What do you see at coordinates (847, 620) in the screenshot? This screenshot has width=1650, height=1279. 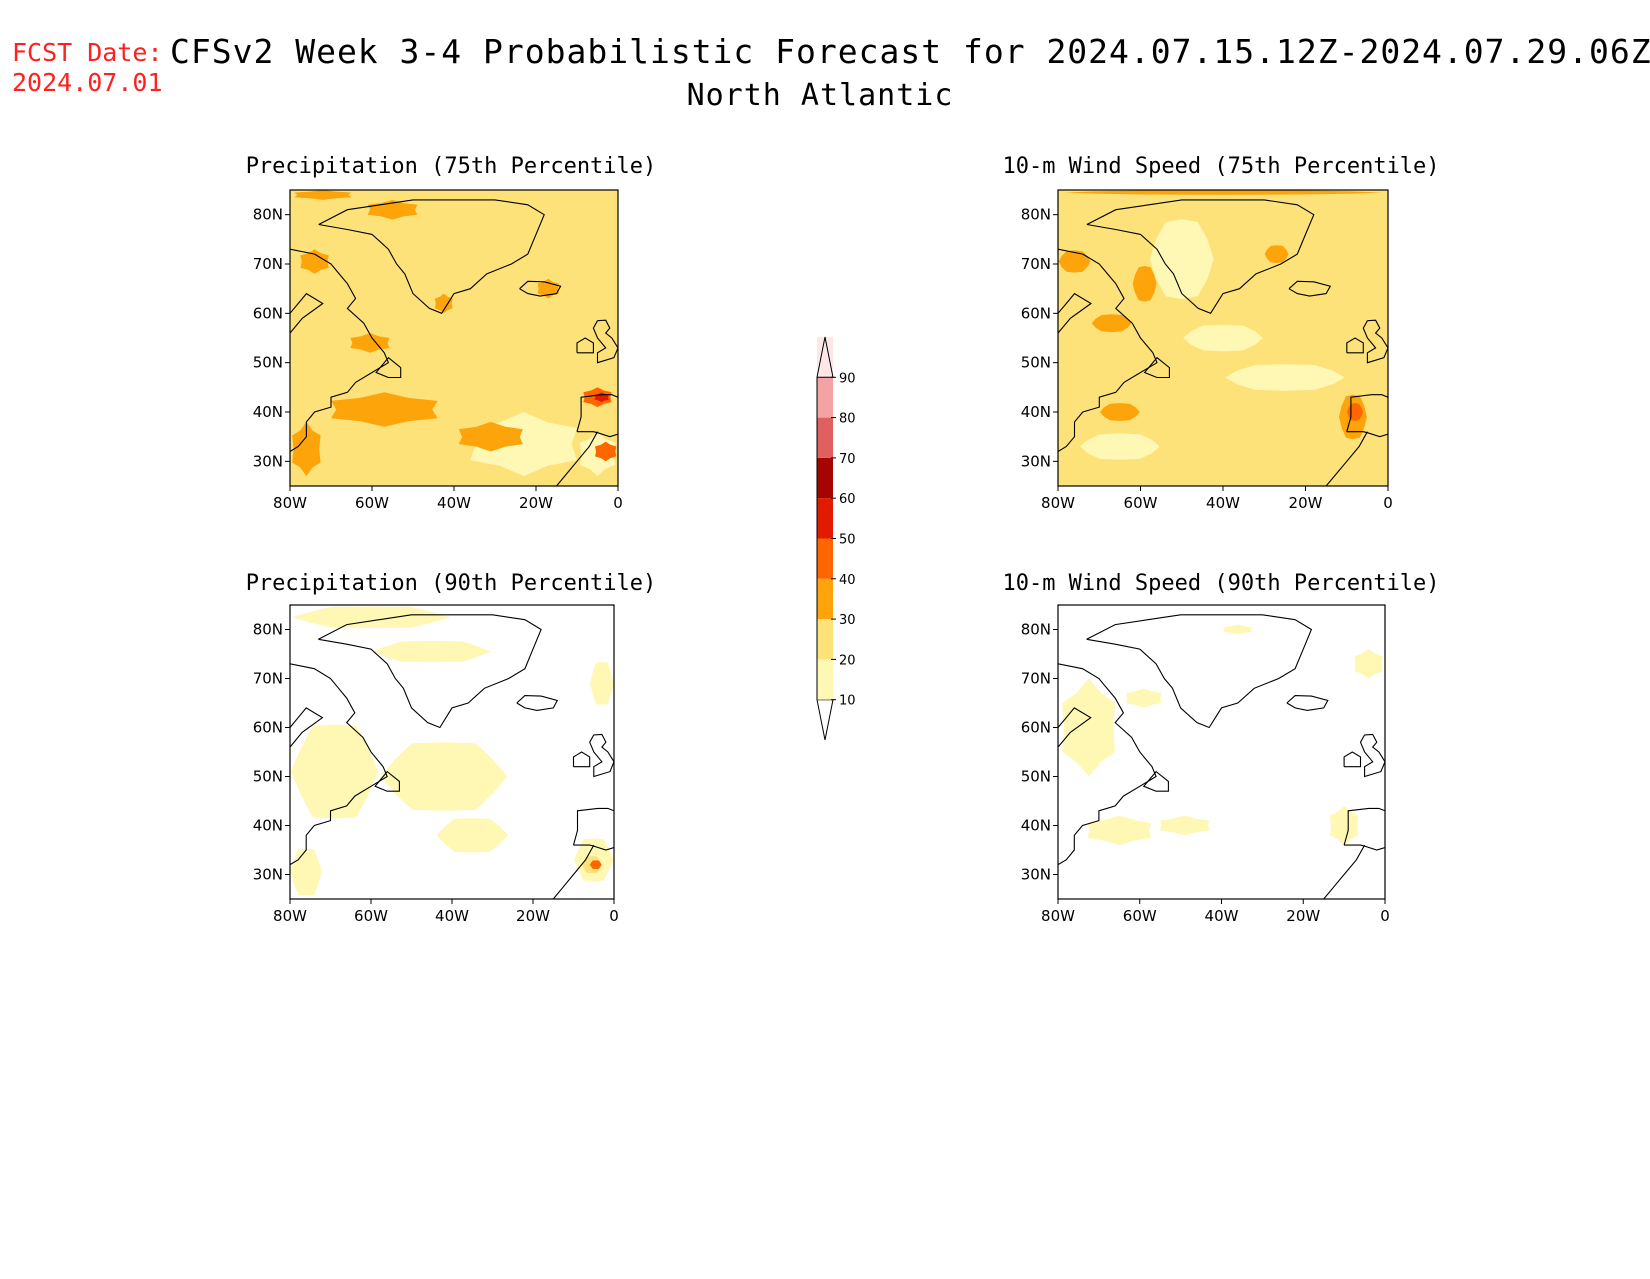 I see `colorbar-label: 30` at bounding box center [847, 620].